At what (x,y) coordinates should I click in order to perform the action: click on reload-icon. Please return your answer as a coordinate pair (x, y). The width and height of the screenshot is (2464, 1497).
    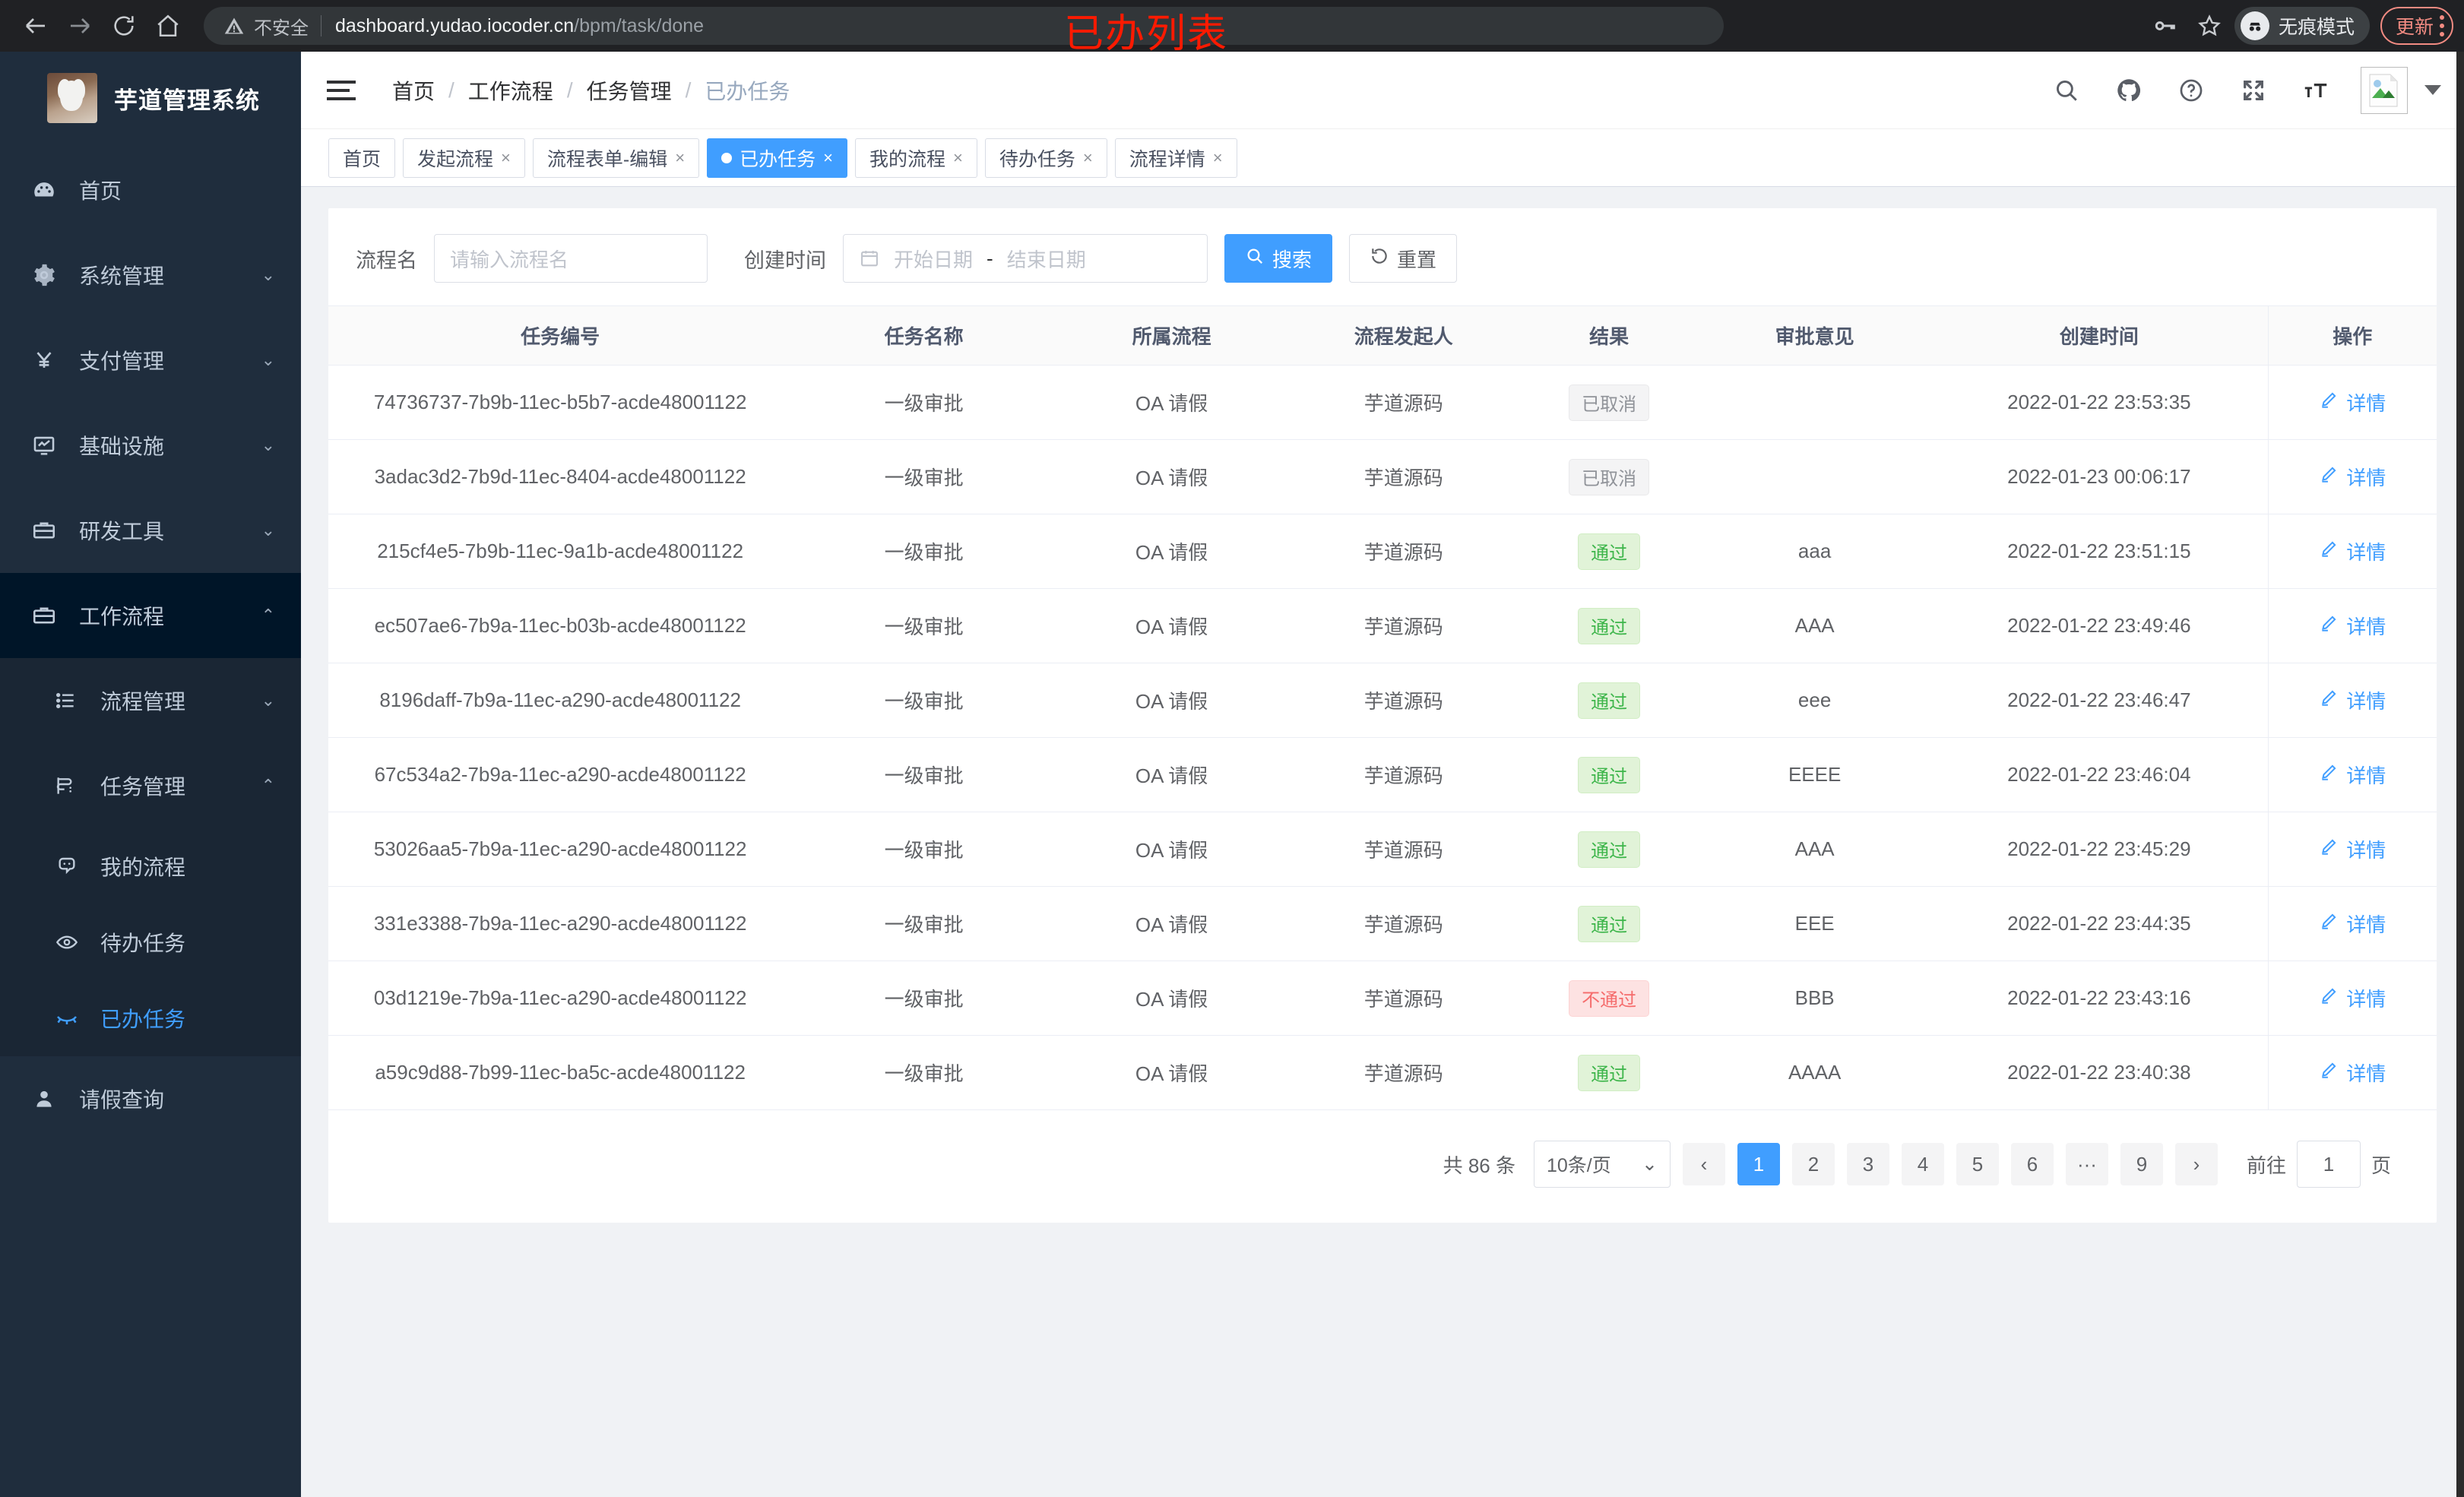
    Looking at the image, I should click on (124, 26).